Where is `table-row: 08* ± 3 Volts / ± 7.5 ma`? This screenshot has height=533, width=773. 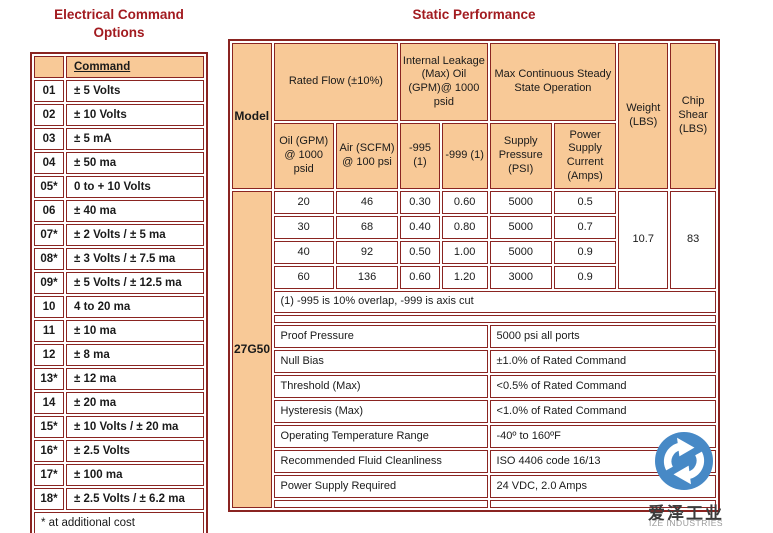
table-row: 08* ± 3 Volts / ± 7.5 ma is located at coordinates (119, 259).